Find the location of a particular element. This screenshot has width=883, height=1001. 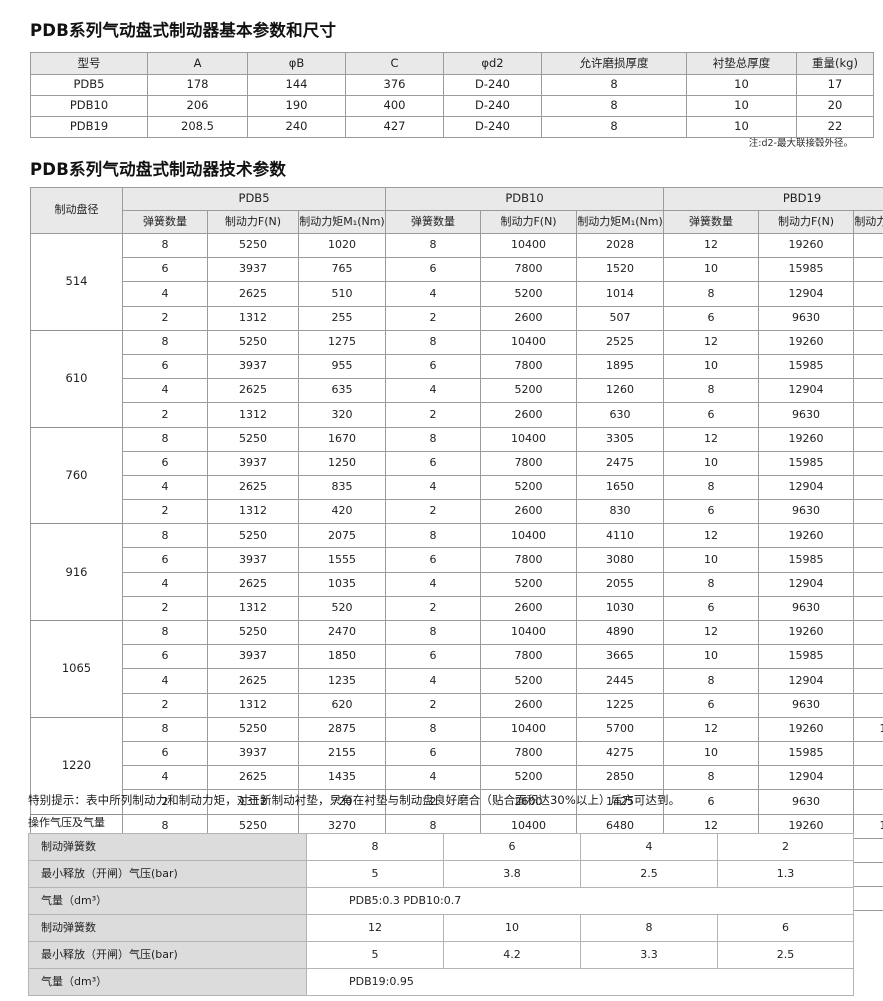

tech-group-header: PDB10 is located at coordinates (525, 199).